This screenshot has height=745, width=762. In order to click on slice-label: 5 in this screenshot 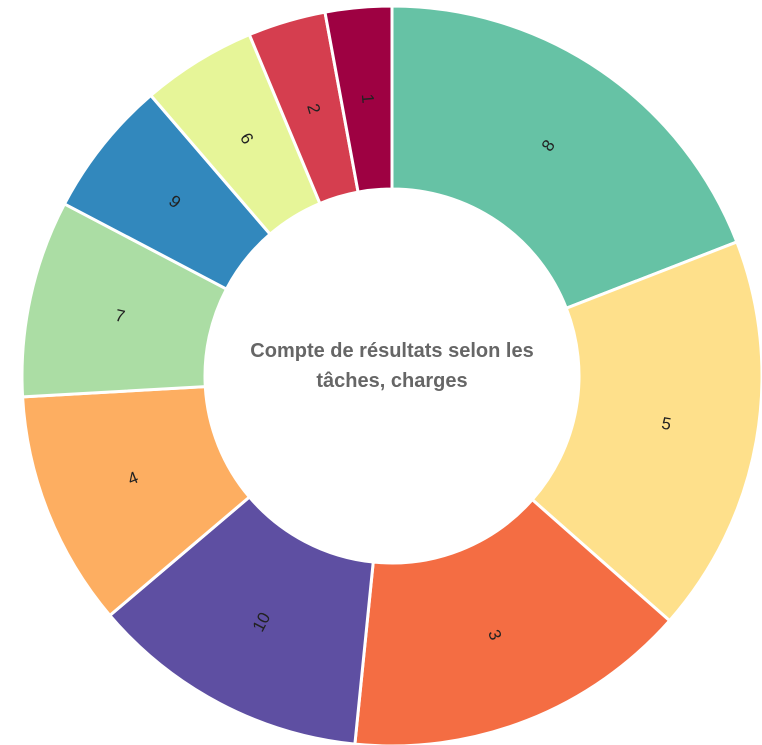, I will do `click(666, 424)`.